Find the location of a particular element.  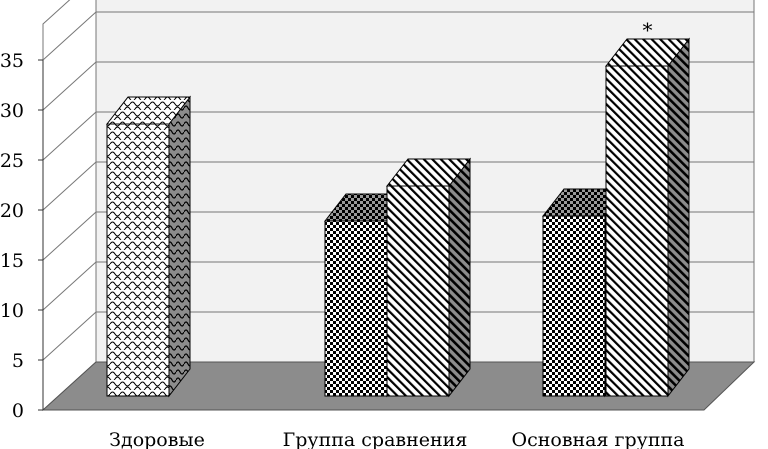

category-label: Группа сравнения is located at coordinates (375, 439).